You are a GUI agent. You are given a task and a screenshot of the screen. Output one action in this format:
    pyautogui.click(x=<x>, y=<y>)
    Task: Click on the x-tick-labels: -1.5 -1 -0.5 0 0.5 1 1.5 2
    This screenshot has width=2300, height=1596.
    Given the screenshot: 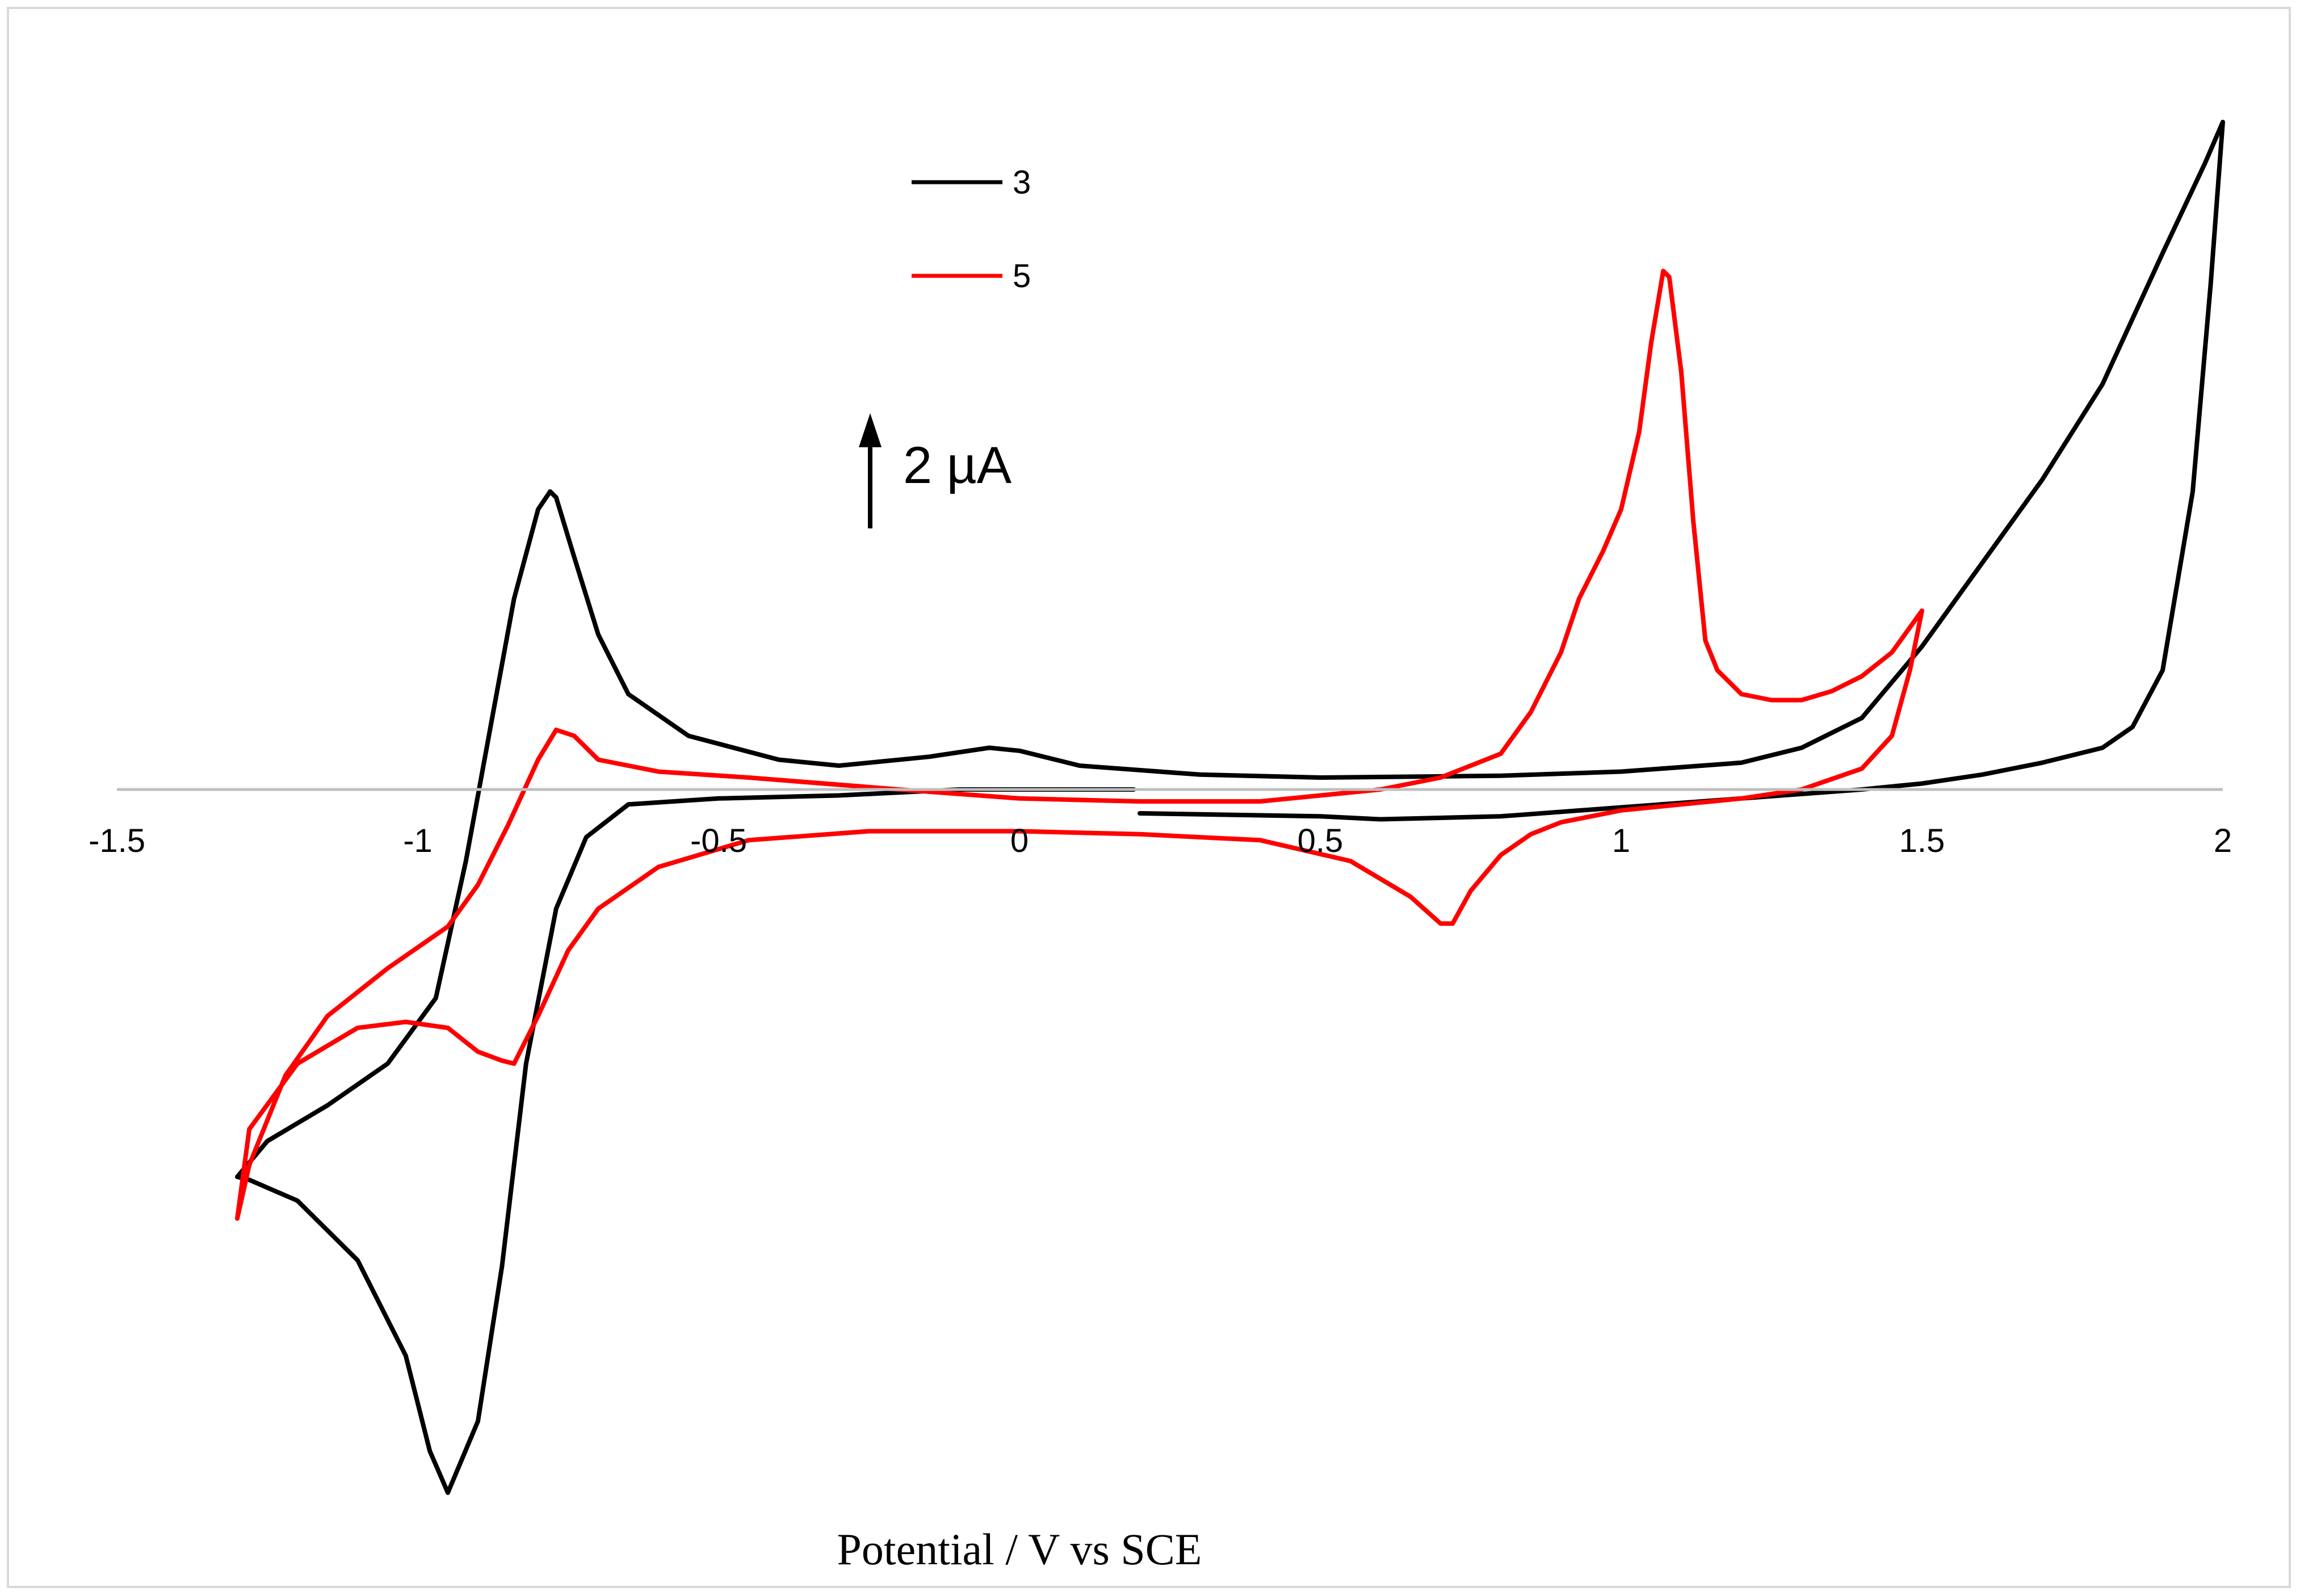 What is the action you would take?
    pyautogui.click(x=1160, y=840)
    